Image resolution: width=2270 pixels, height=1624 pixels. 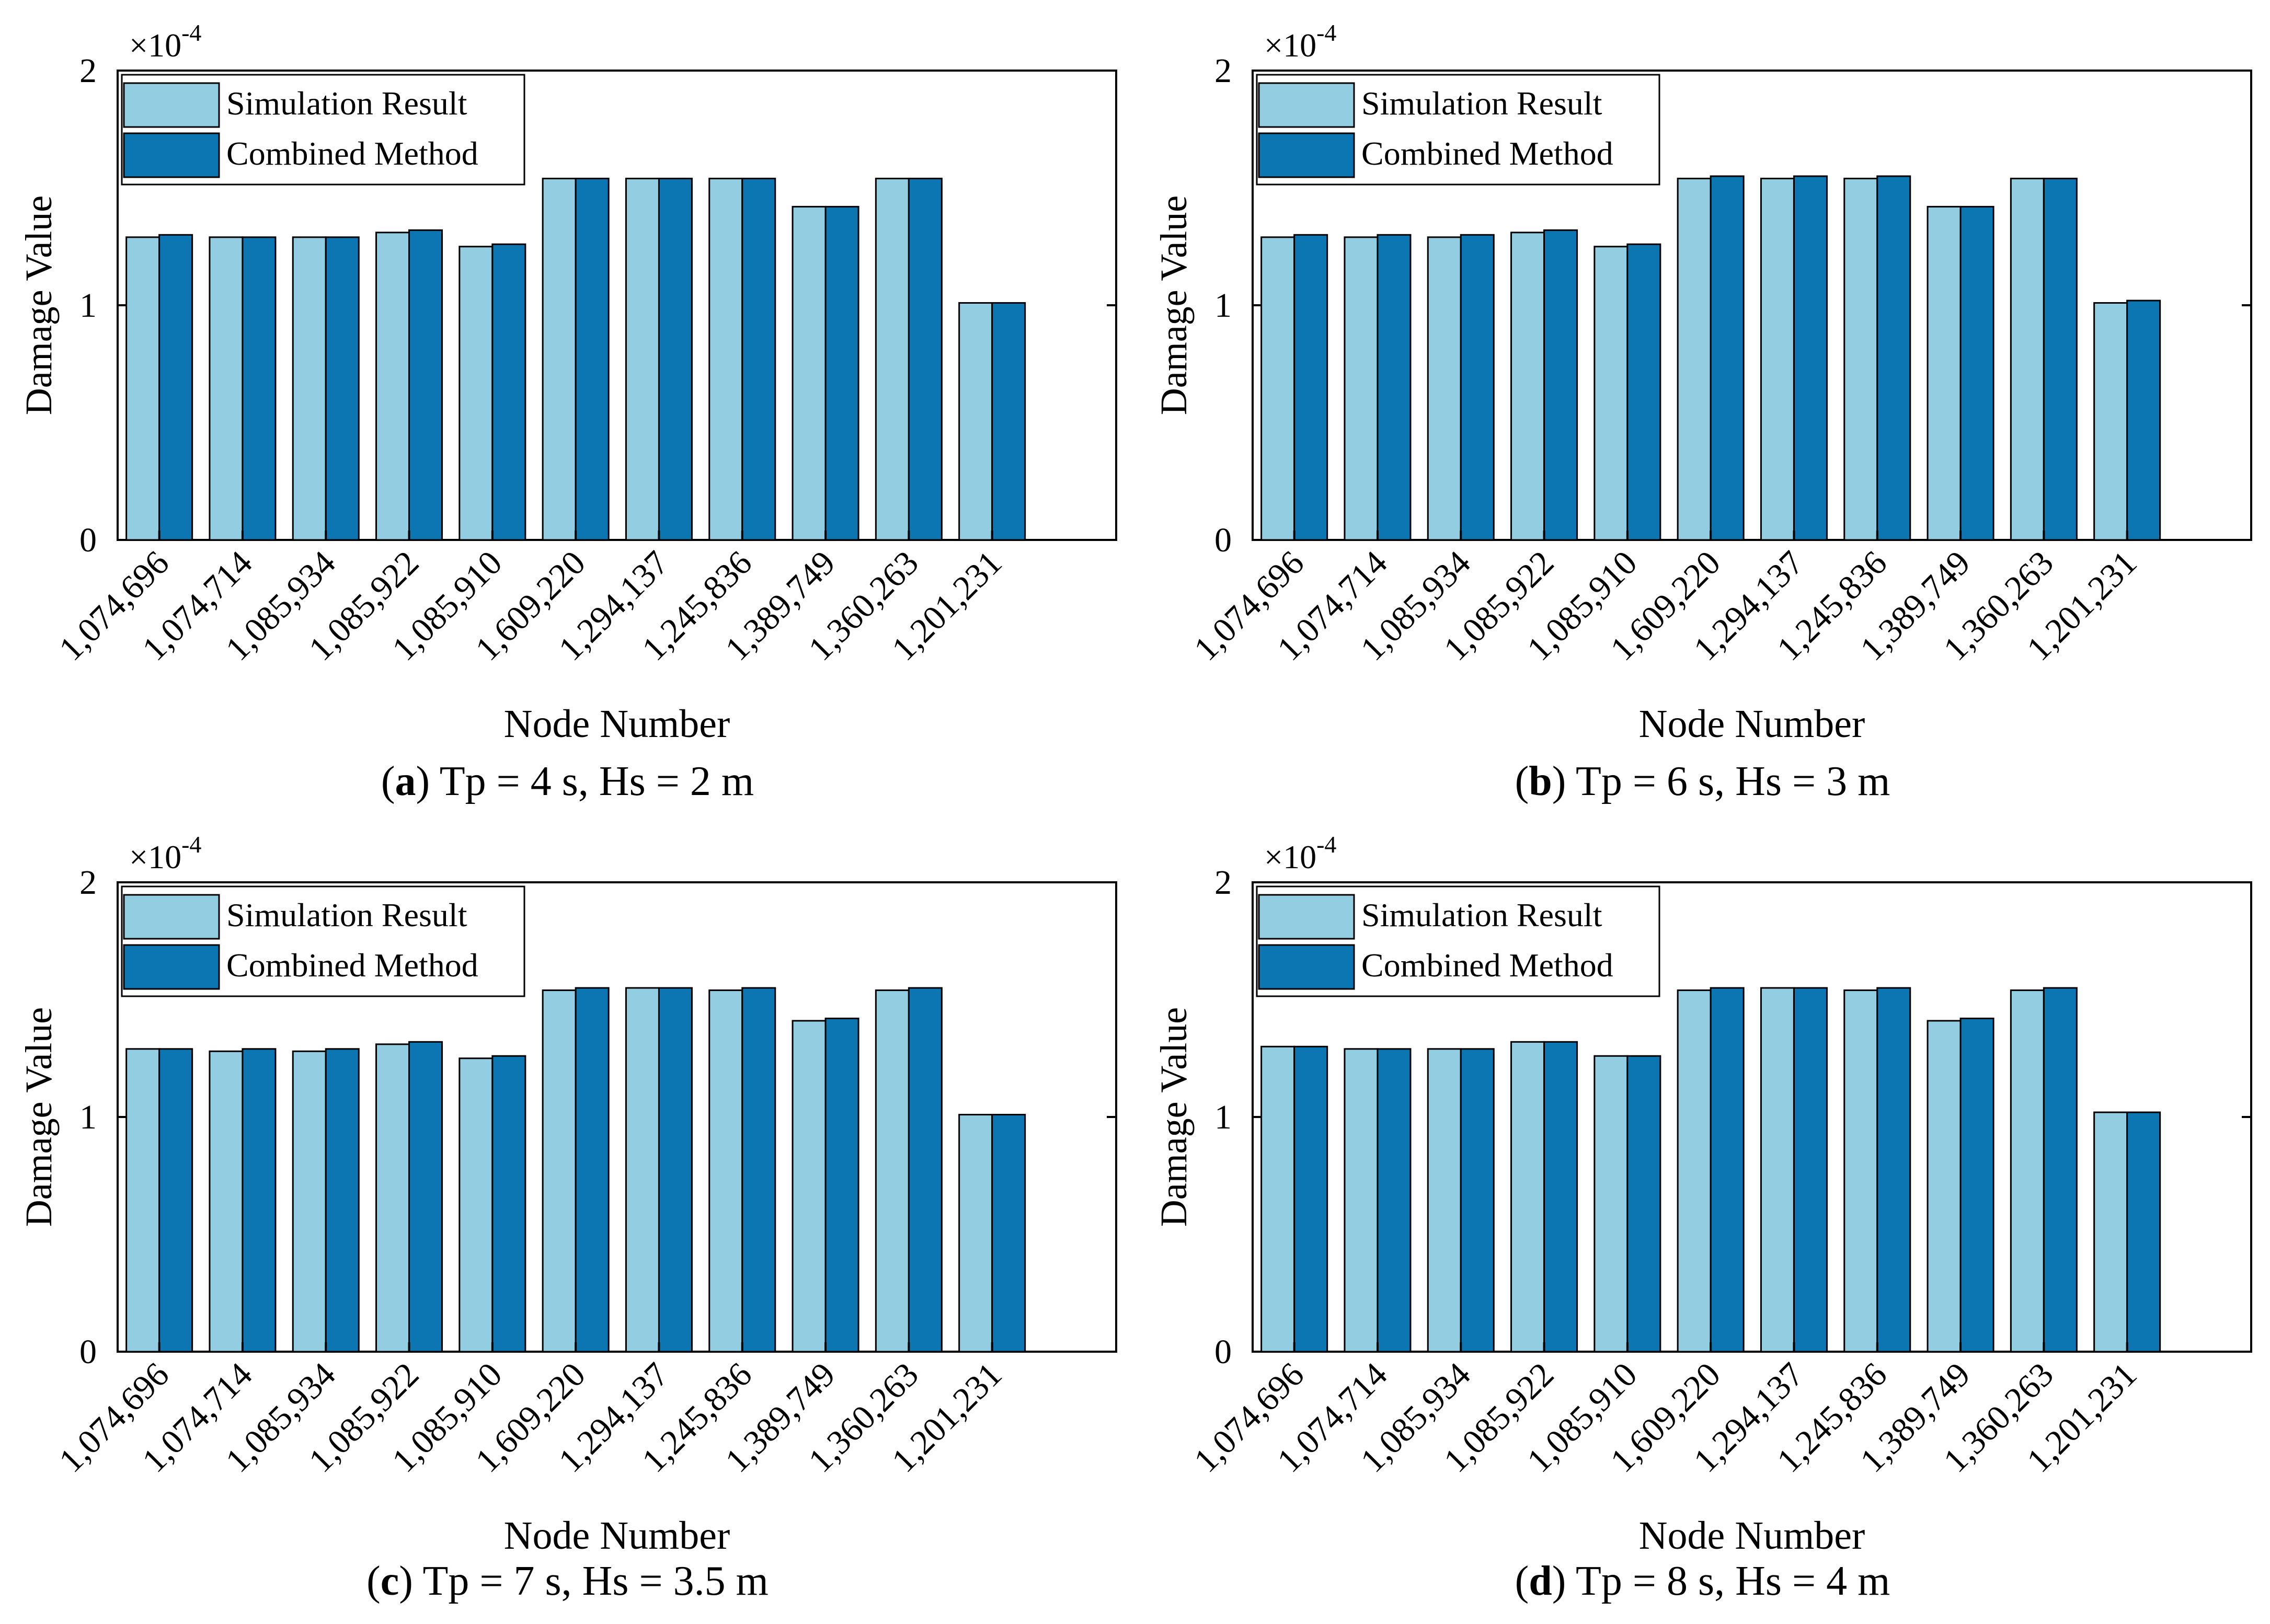 What do you see at coordinates (1223, 1352) in the screenshot?
I see `y-tick-label: 0` at bounding box center [1223, 1352].